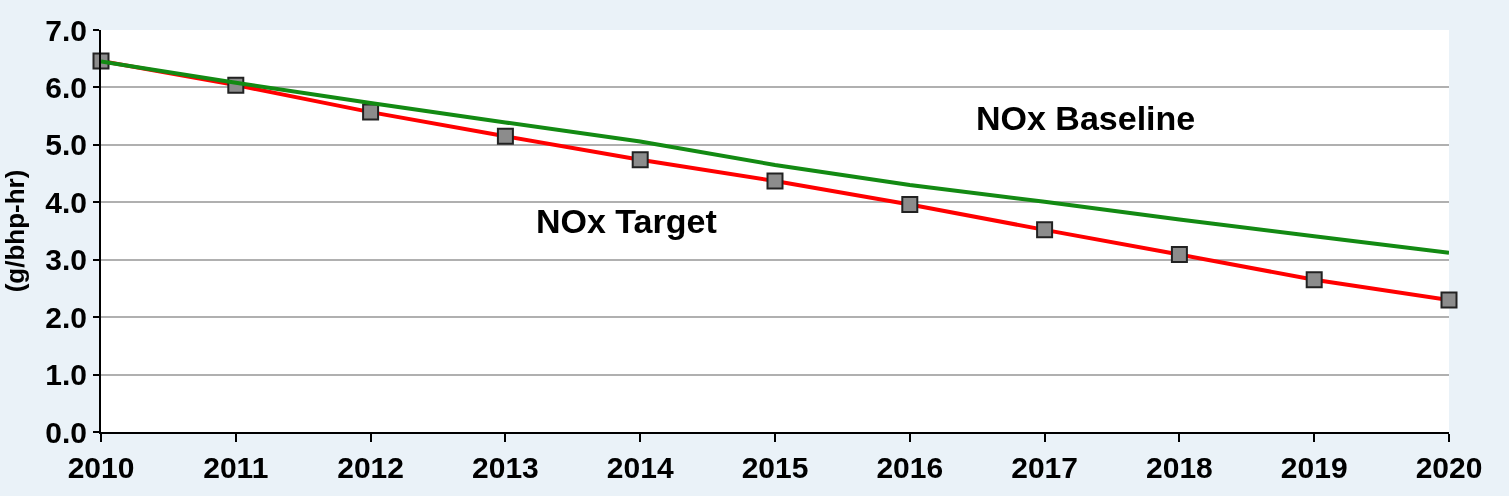  What do you see at coordinates (66, 202) in the screenshot?
I see `y-tick-label: 4.0` at bounding box center [66, 202].